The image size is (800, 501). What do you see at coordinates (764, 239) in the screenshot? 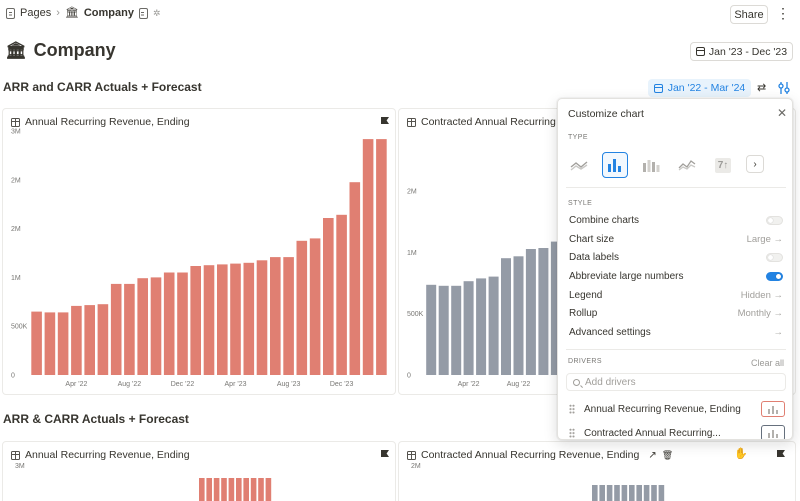
I see `option-value: Large →` at bounding box center [764, 239].